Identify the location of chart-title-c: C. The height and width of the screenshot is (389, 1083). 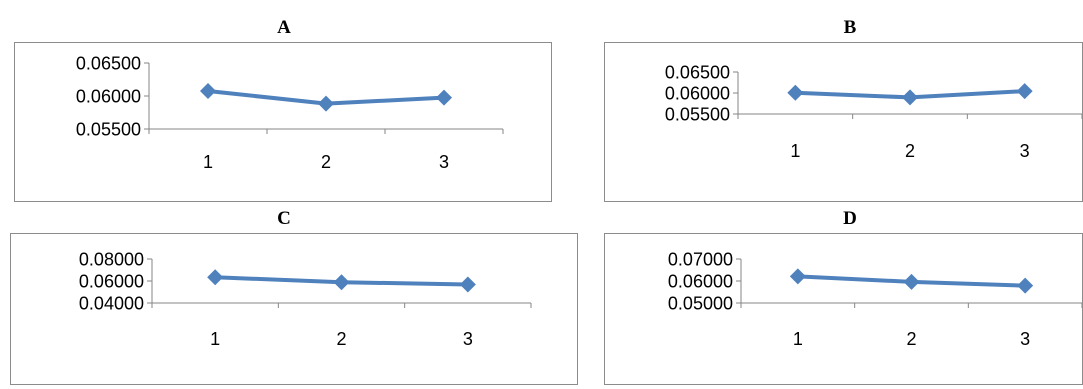
(284, 219).